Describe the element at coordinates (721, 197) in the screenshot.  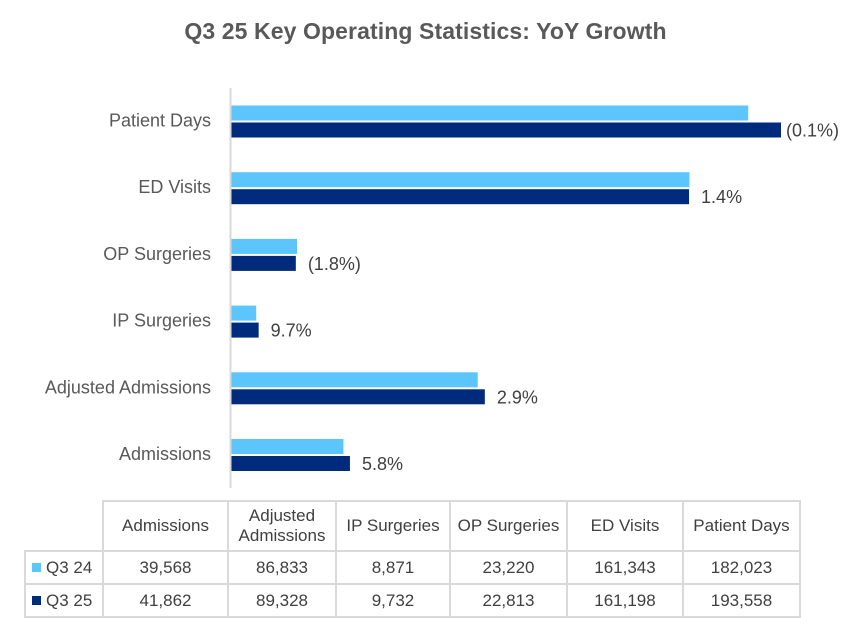
I see `data-label: 1.4%` at that location.